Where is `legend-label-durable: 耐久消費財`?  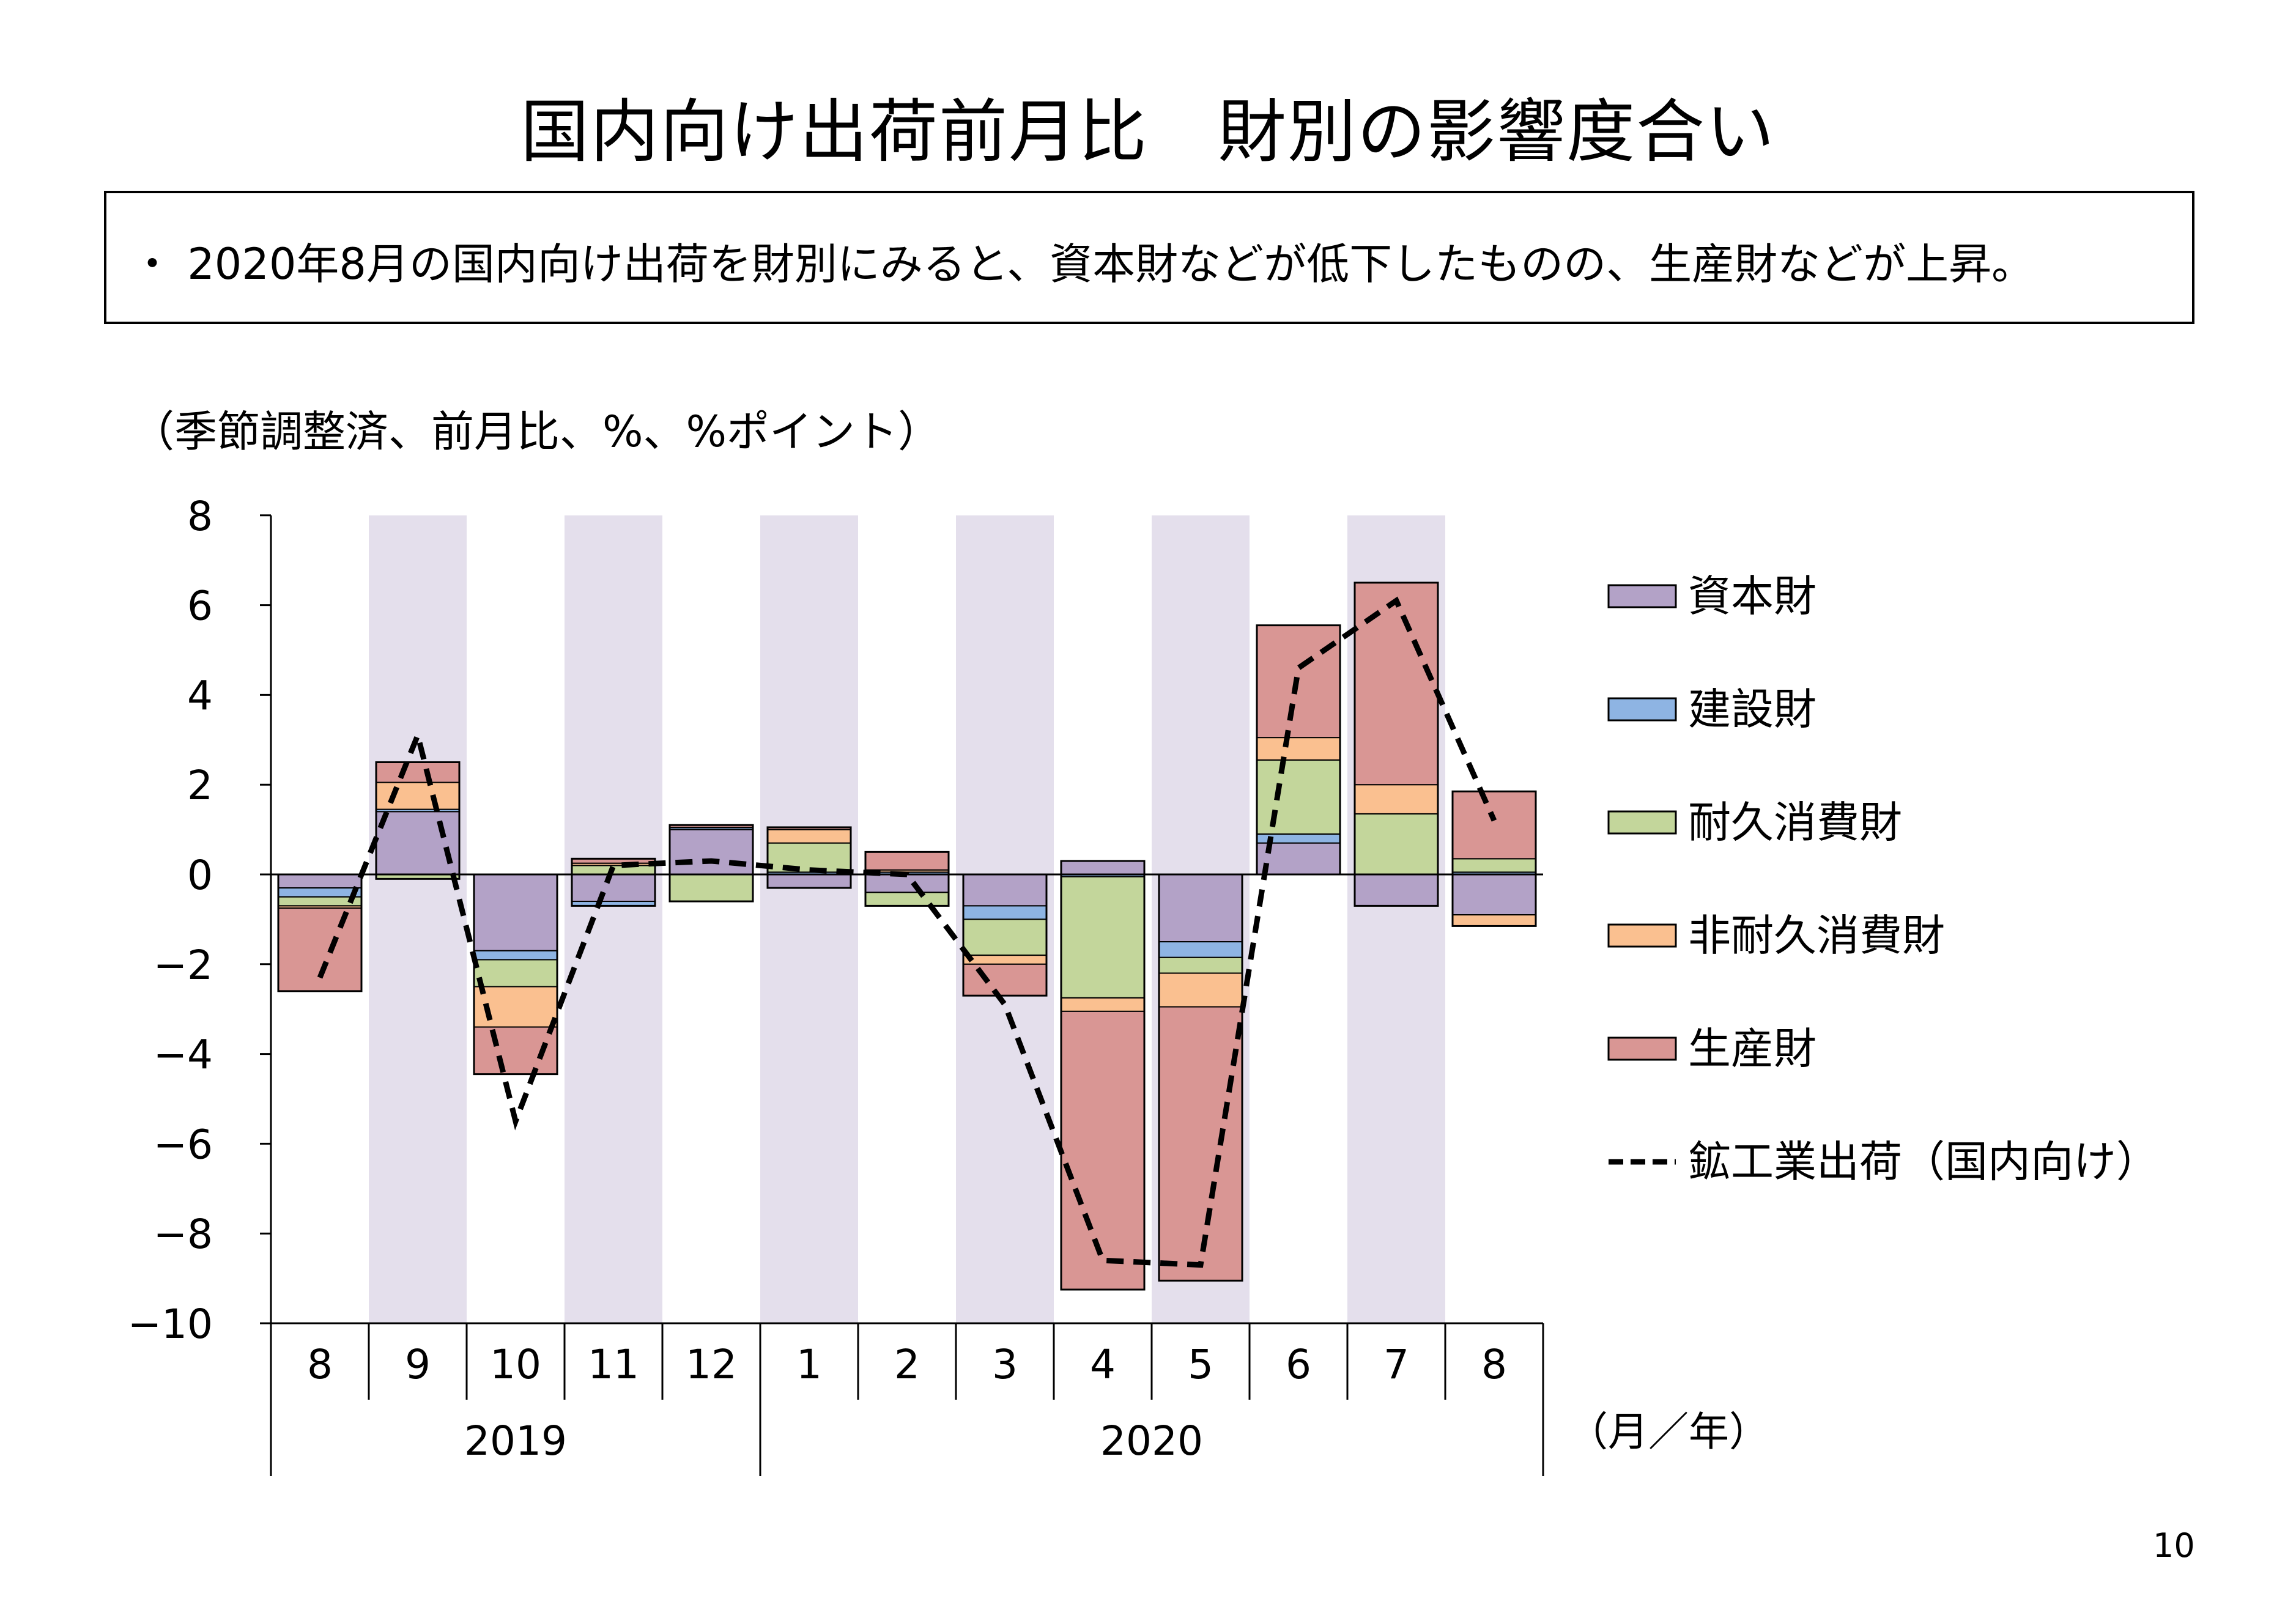 legend-label-durable: 耐久消費財 is located at coordinates (1795, 823).